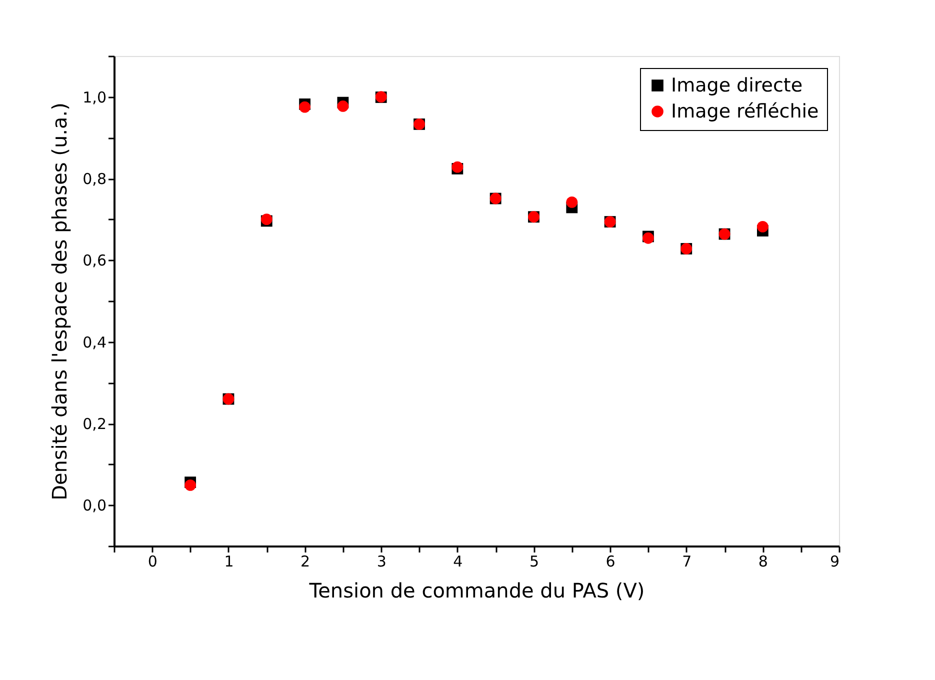 This screenshot has width=935, height=680. Describe the element at coordinates (153, 561) in the screenshot. I see `x-tick-label: 0` at that location.